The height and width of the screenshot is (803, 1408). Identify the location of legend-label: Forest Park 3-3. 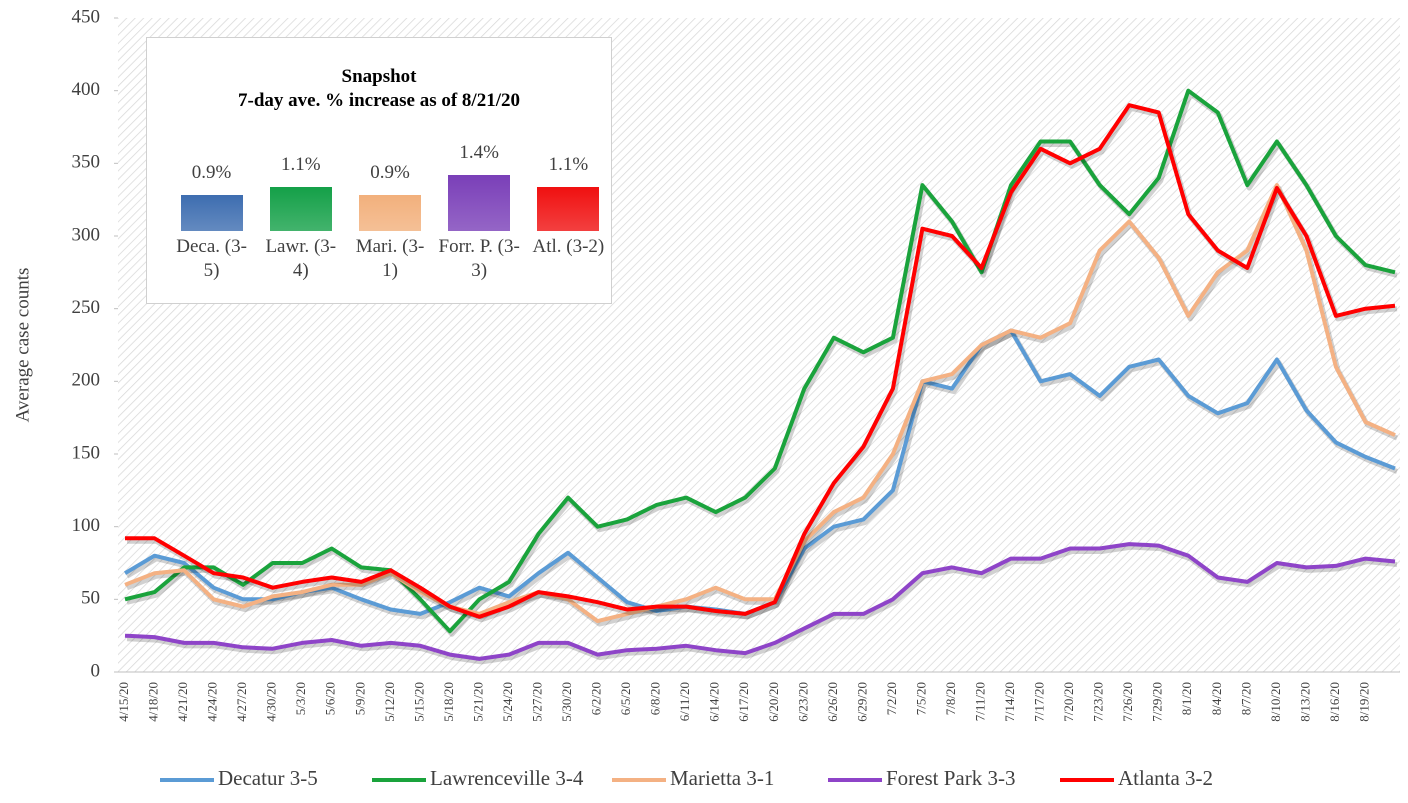
(951, 778).